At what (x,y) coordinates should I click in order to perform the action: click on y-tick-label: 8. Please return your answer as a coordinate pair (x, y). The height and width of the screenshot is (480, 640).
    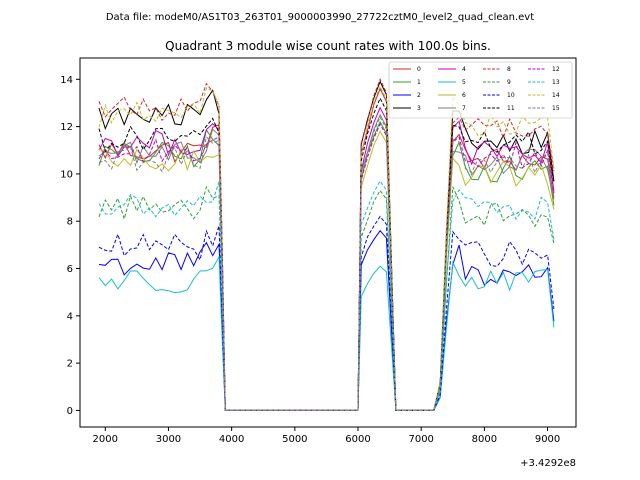
    Looking at the image, I should click on (70, 222).